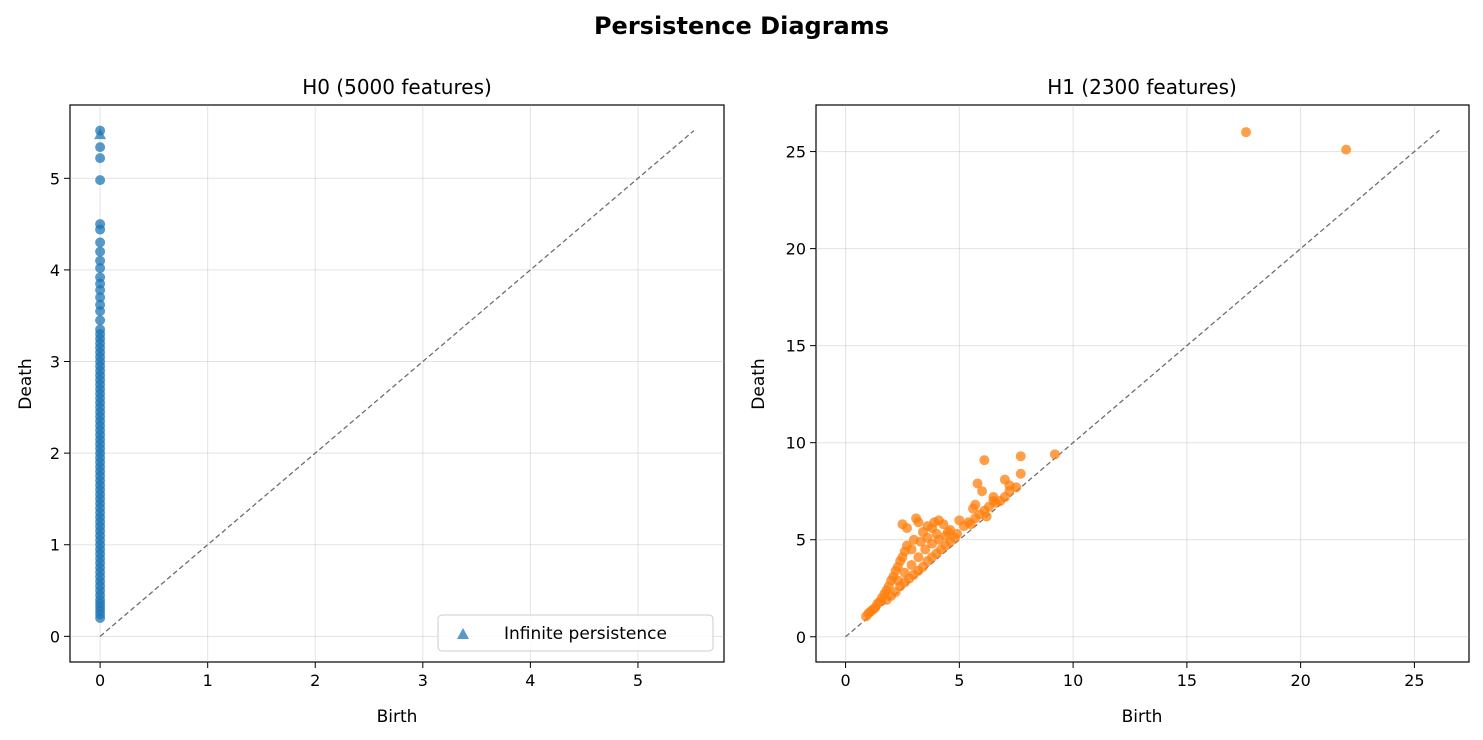 This screenshot has height=740, width=1483. I want to click on h1-x-tick-label: 15, so click(1187, 680).